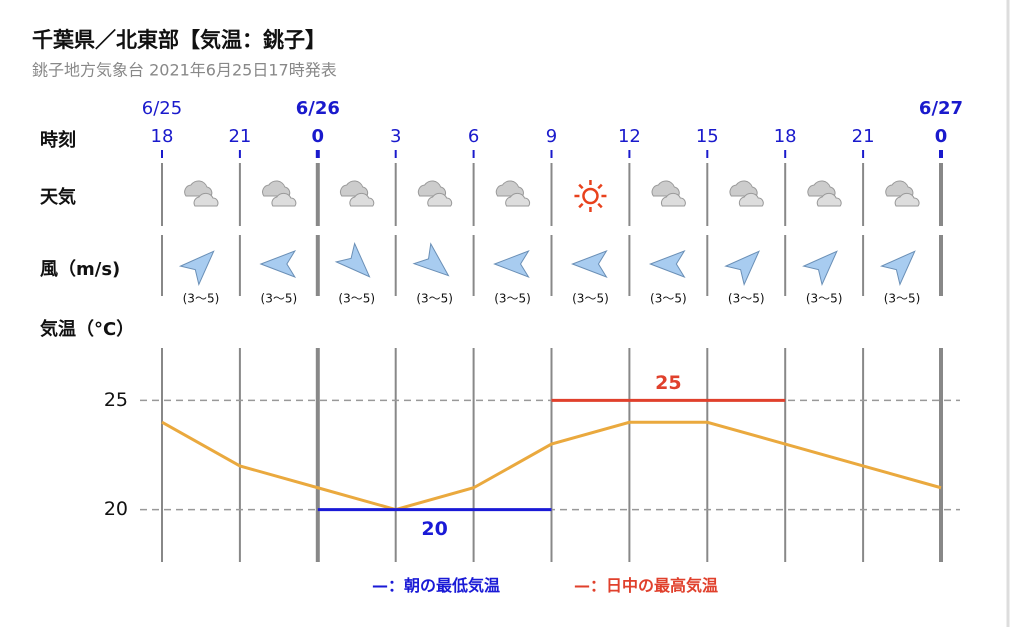  What do you see at coordinates (452, 585) in the screenshot?
I see `legend-name: 朝の最低気温` at bounding box center [452, 585].